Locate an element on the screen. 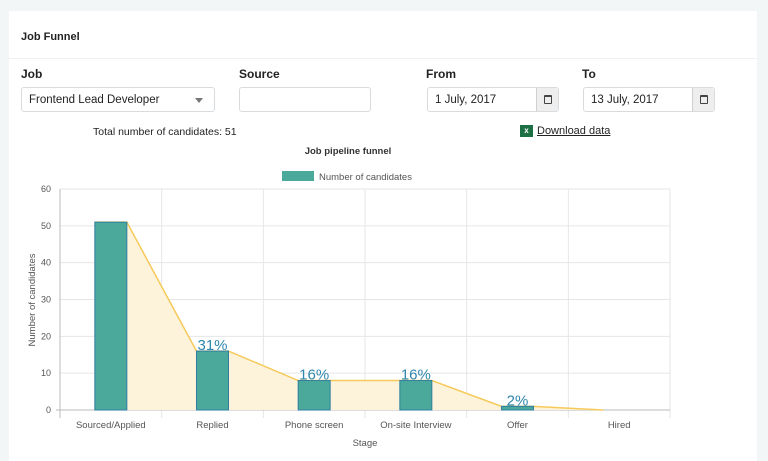 The width and height of the screenshot is (768, 461). x-tick-label: Offer is located at coordinates (517, 425).